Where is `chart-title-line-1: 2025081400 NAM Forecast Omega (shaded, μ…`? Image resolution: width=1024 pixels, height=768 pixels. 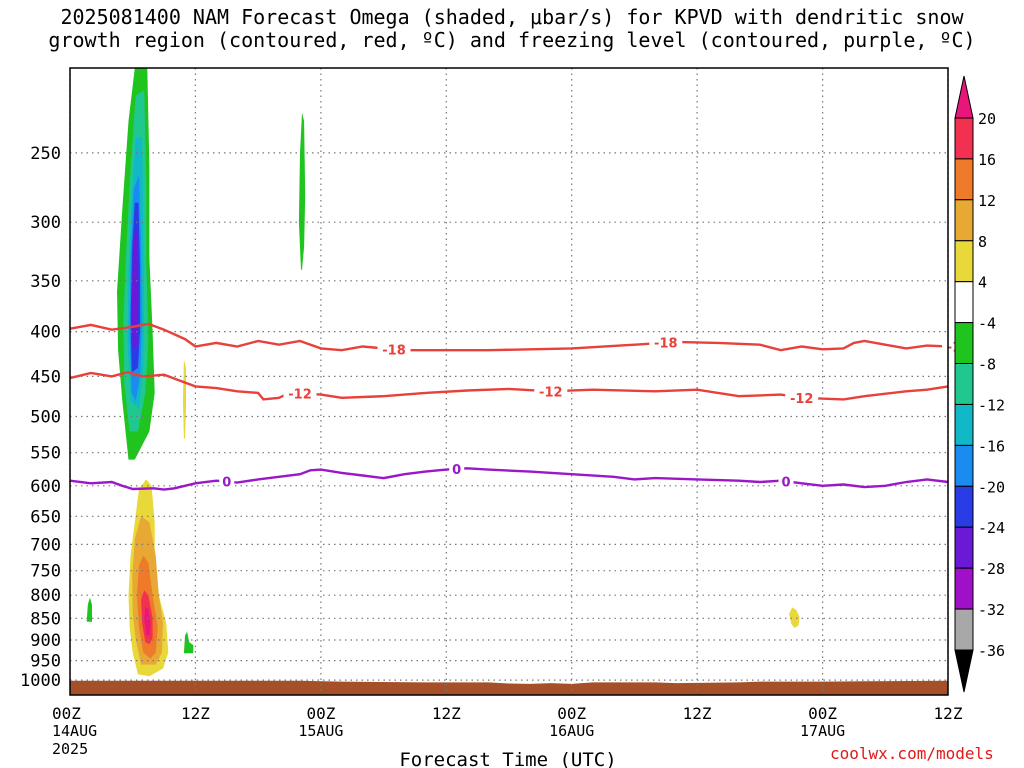
chart-title-line-1: 2025081400 NAM Forecast Omega (shaded, μ… is located at coordinates (512, 17).